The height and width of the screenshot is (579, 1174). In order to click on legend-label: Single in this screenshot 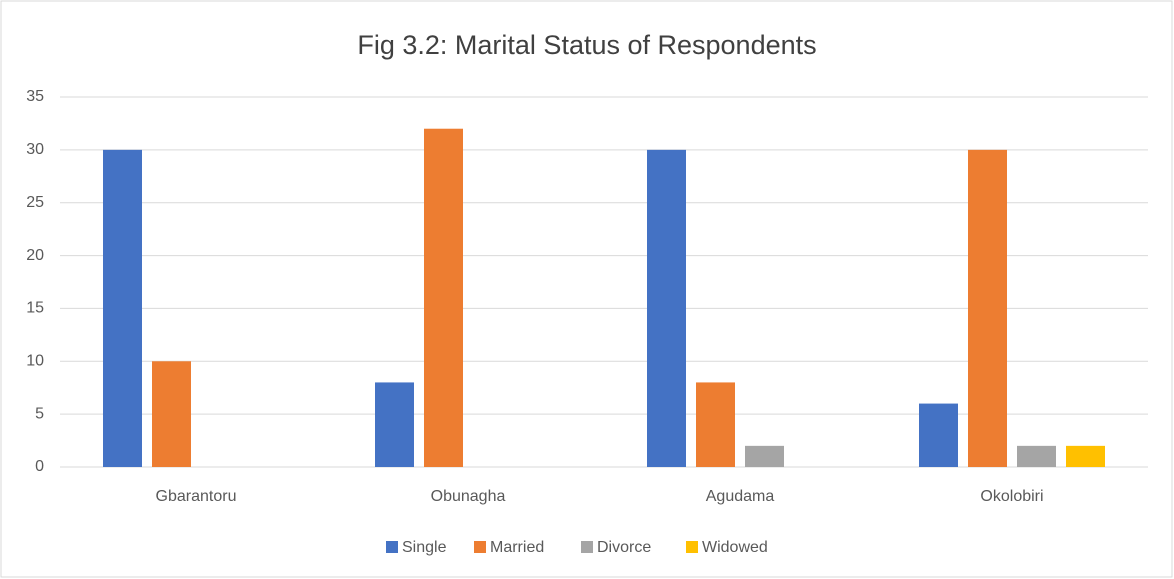, I will do `click(424, 547)`.